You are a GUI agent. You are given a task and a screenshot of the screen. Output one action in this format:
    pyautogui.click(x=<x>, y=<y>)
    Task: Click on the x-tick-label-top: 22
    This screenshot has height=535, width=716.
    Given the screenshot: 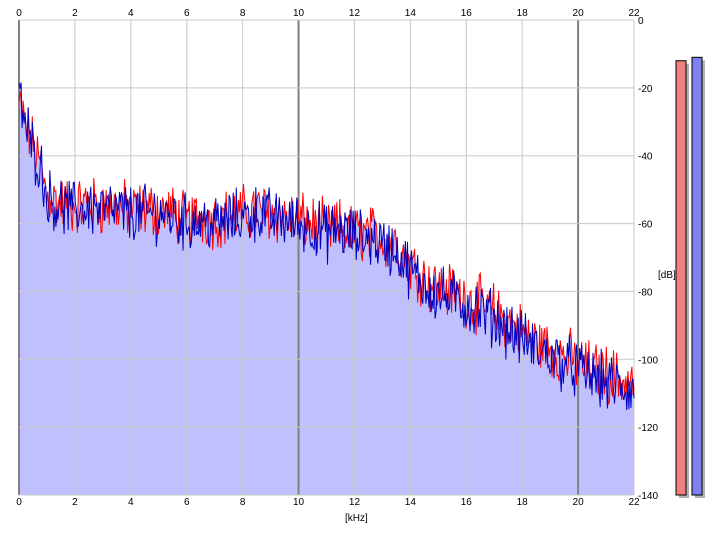 What is the action you would take?
    pyautogui.click(x=634, y=13)
    